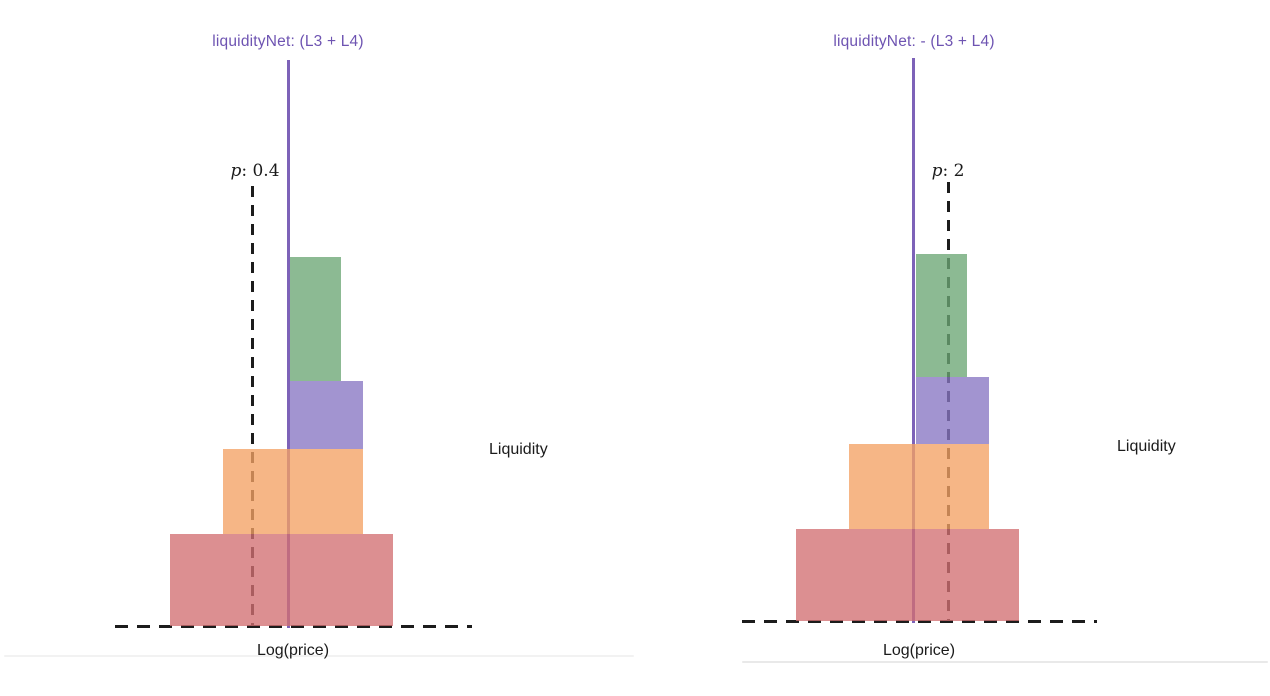  What do you see at coordinates (288, 41) in the screenshot?
I see `liquidity-net-label: liquidityNet: (L3 + L4)` at bounding box center [288, 41].